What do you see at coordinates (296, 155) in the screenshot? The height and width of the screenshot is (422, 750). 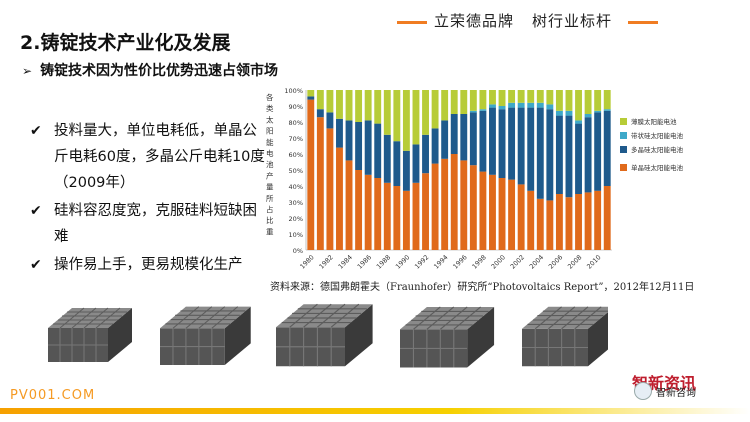 I see `y-tick-label: 60%` at bounding box center [296, 155].